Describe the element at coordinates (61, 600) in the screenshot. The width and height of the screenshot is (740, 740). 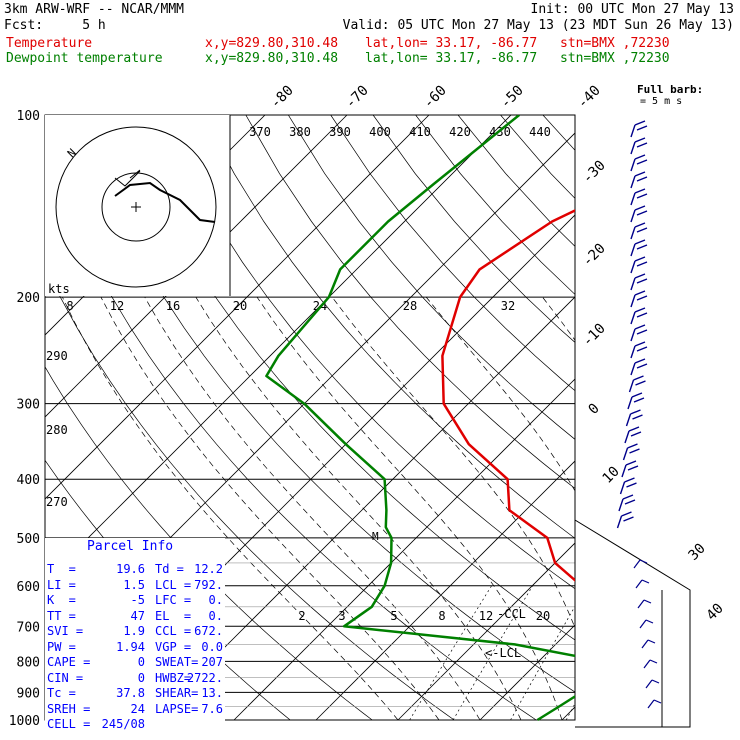
I see `parcel-info-key: K =` at that location.